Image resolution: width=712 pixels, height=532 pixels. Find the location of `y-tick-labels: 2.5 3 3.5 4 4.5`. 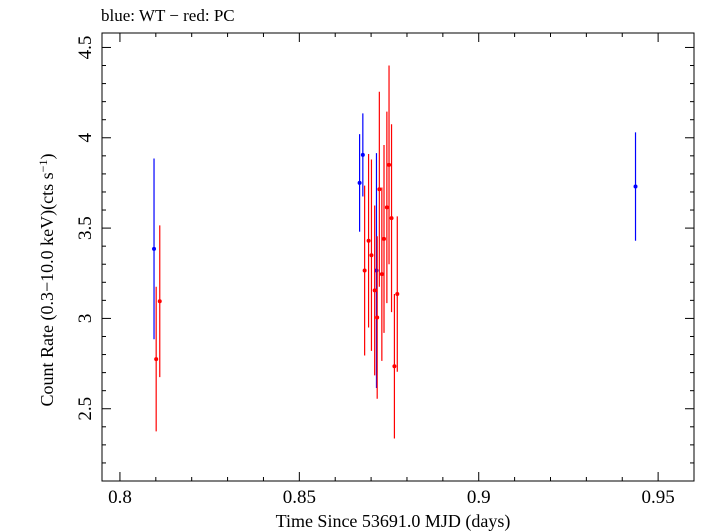

y-tick-labels: 2.5 3 3.5 4 4.5 is located at coordinates (85, 228).